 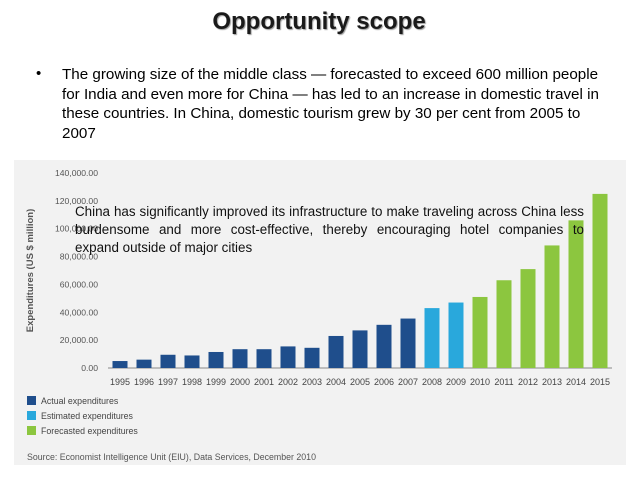 What do you see at coordinates (432, 382) in the screenshot?
I see `x-tick-label: 2008` at bounding box center [432, 382].